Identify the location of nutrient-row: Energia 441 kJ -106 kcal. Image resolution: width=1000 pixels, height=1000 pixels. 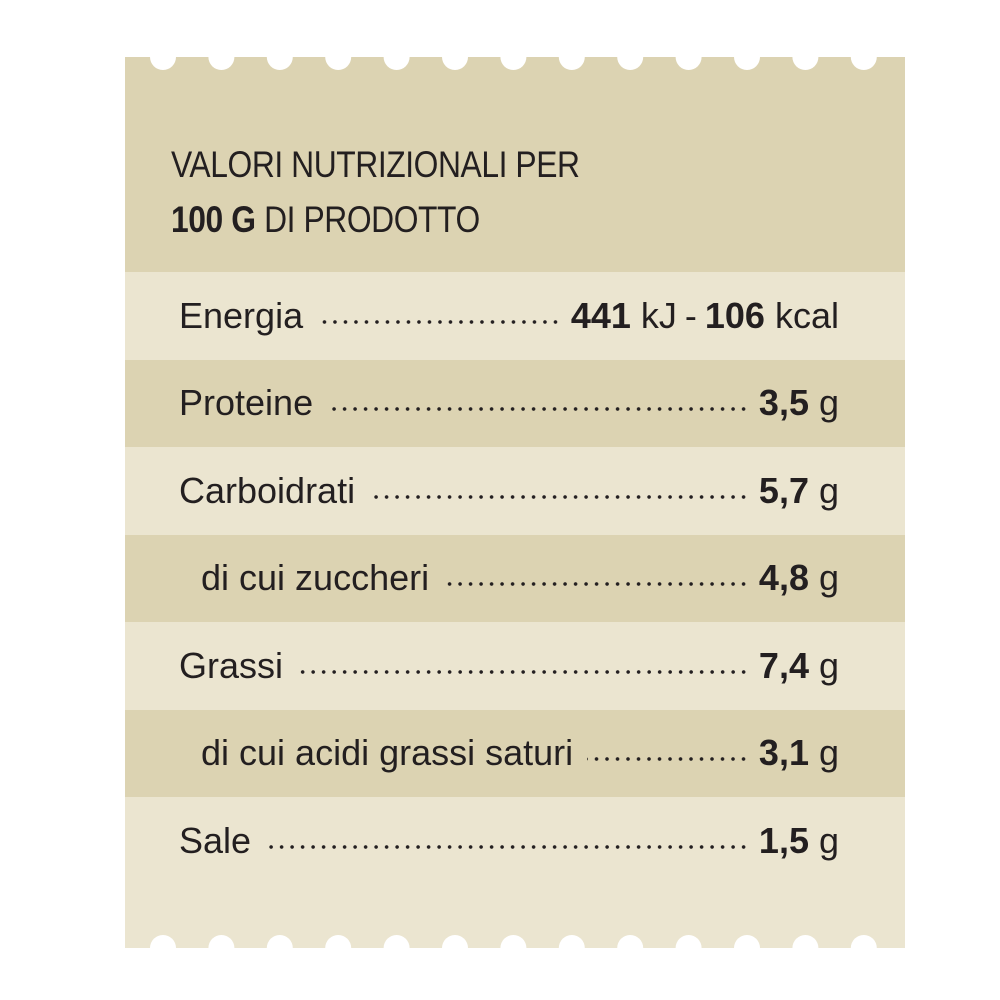
(515, 316).